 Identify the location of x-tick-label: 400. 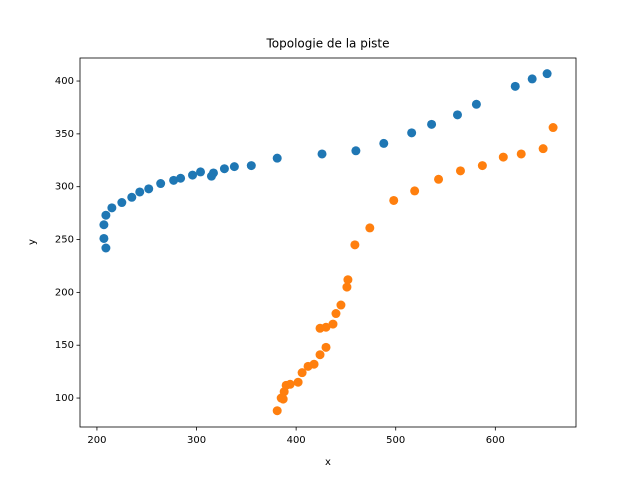
(296, 440).